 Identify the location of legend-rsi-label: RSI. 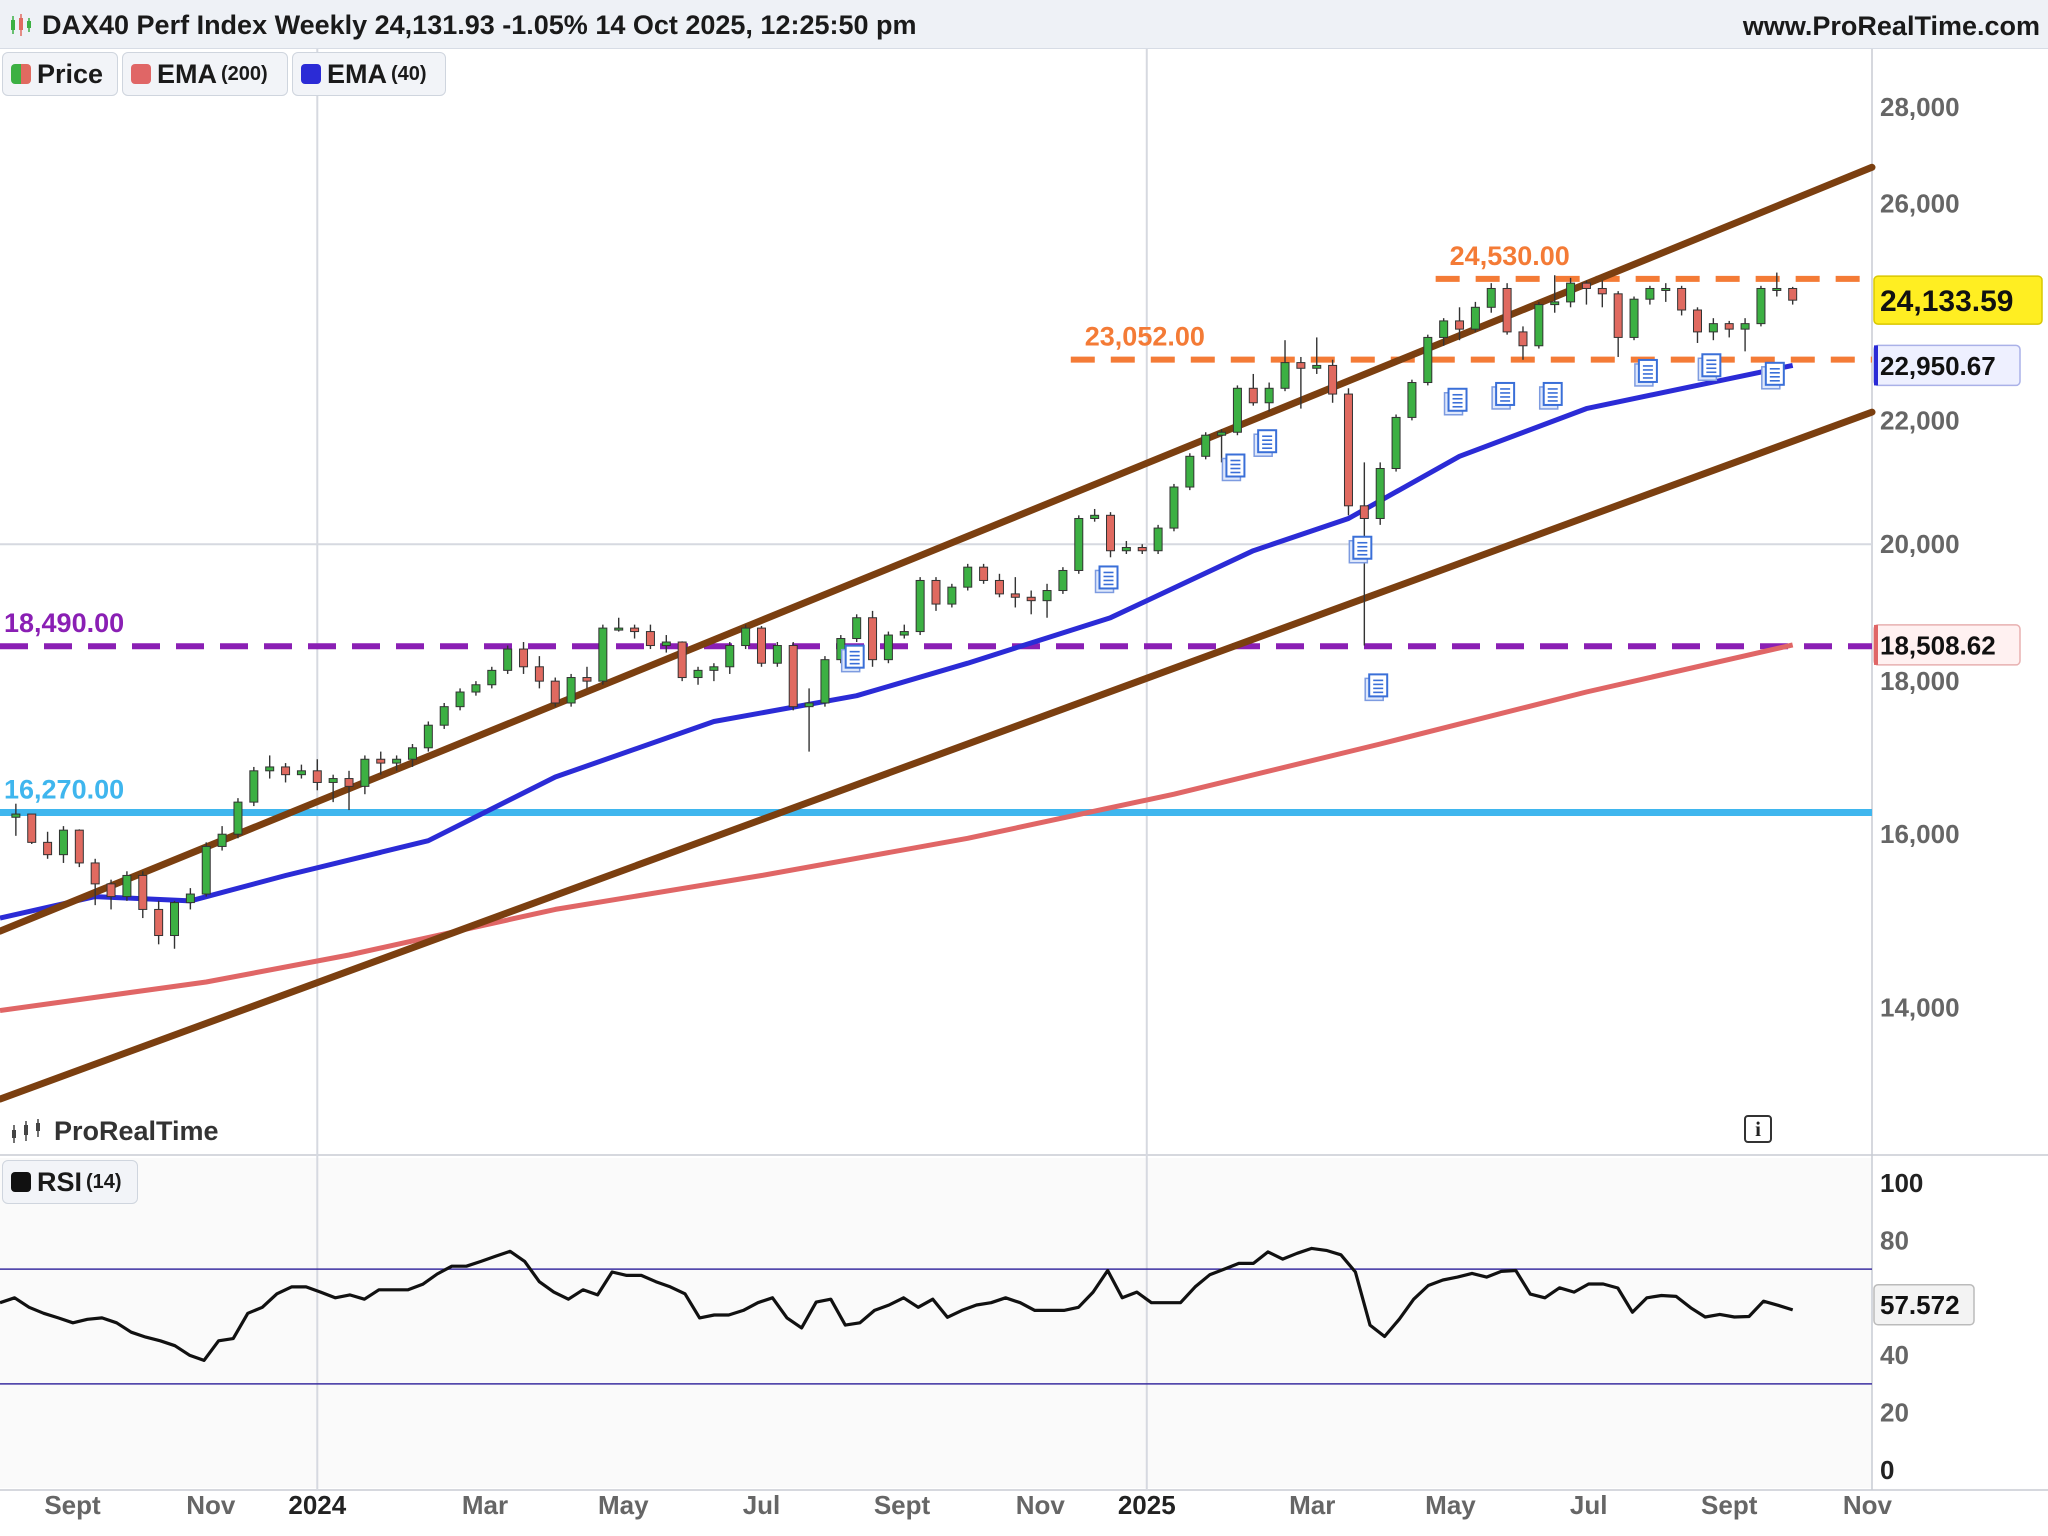
(60, 1181).